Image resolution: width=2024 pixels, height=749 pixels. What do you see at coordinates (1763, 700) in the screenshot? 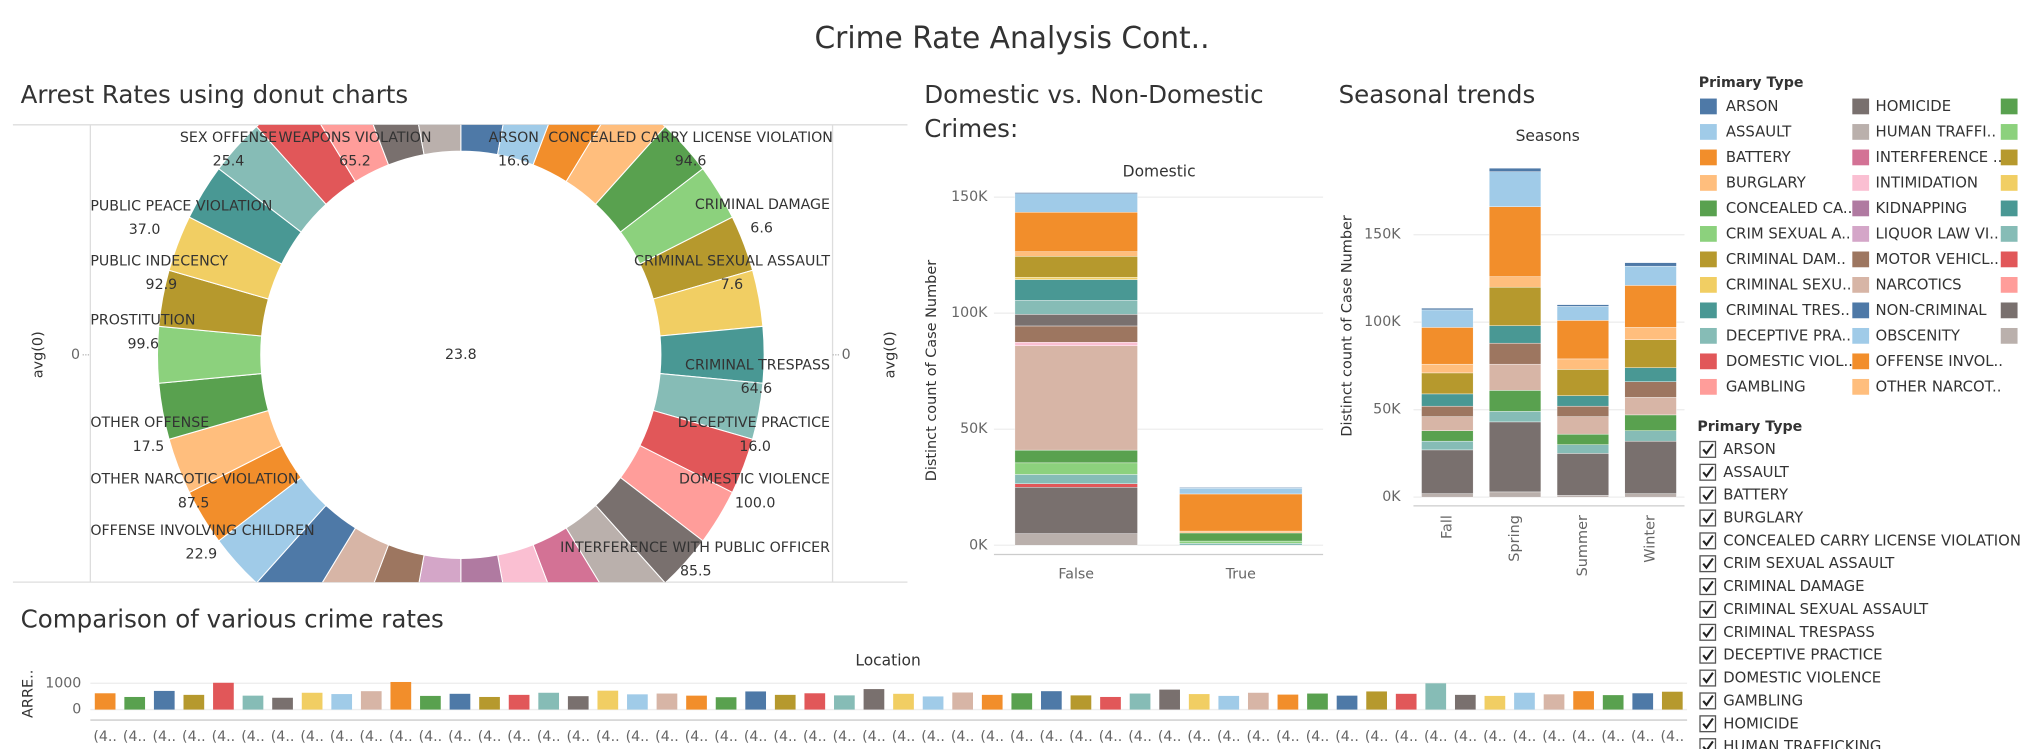
I see `filter-label: GAMBLING` at bounding box center [1763, 700].